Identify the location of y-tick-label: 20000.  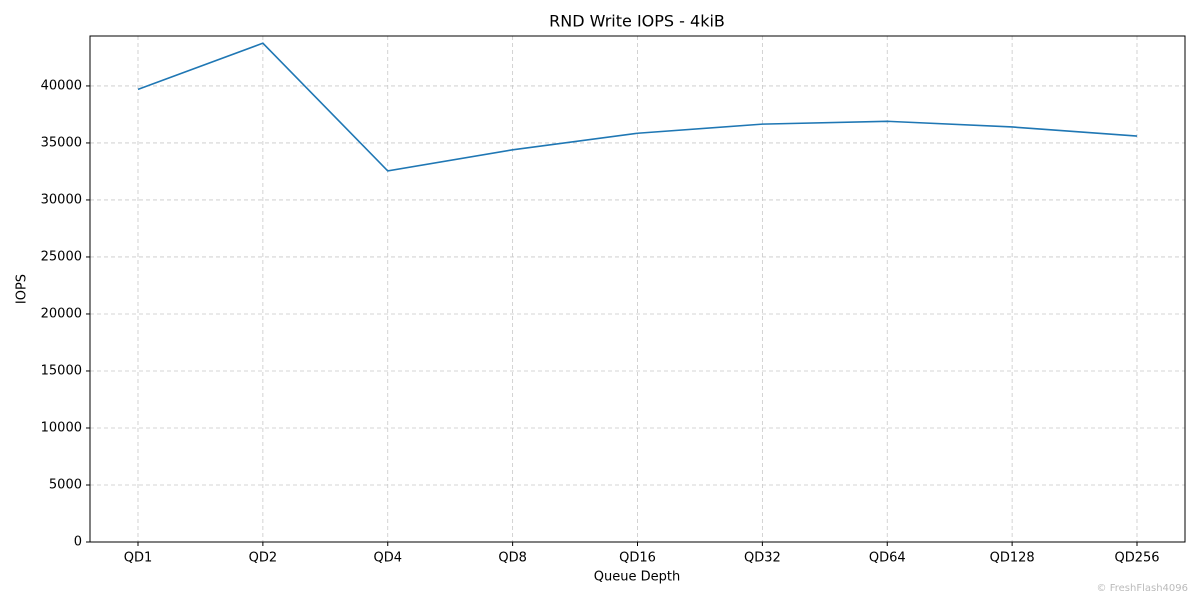
(61, 313).